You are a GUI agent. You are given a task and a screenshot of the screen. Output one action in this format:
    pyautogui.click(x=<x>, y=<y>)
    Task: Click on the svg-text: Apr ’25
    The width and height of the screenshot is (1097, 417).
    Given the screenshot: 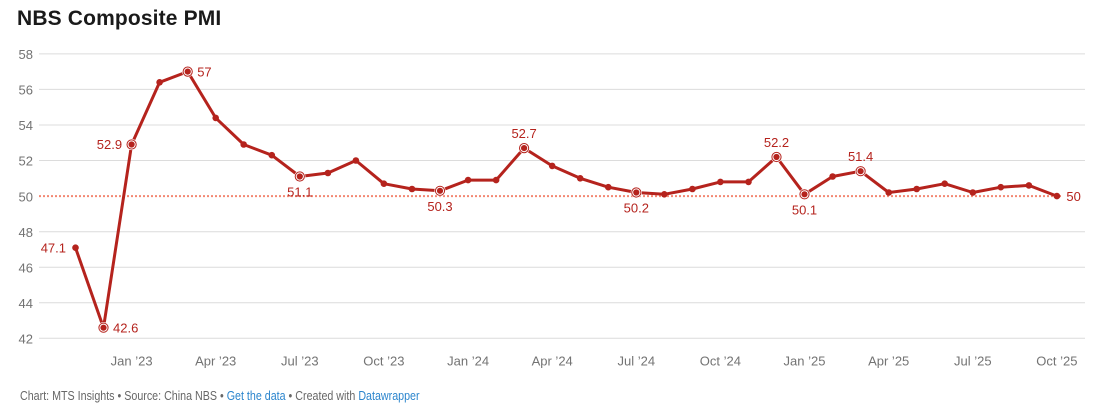 What is the action you would take?
    pyautogui.click(x=888, y=361)
    